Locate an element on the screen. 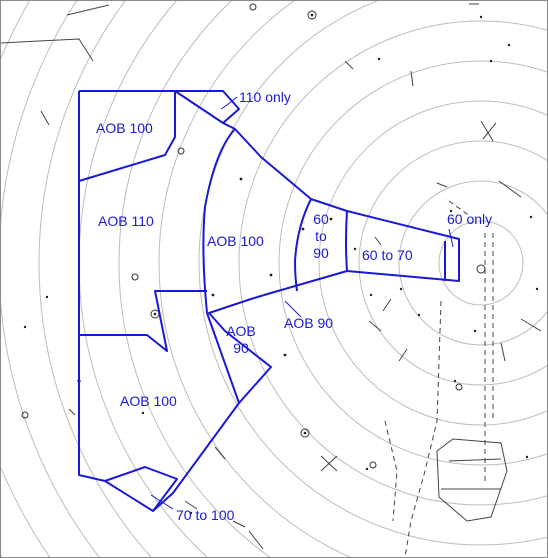 This screenshot has width=548, height=558. zone-label-aob-90-line-1: AOB is located at coordinates (241, 331).